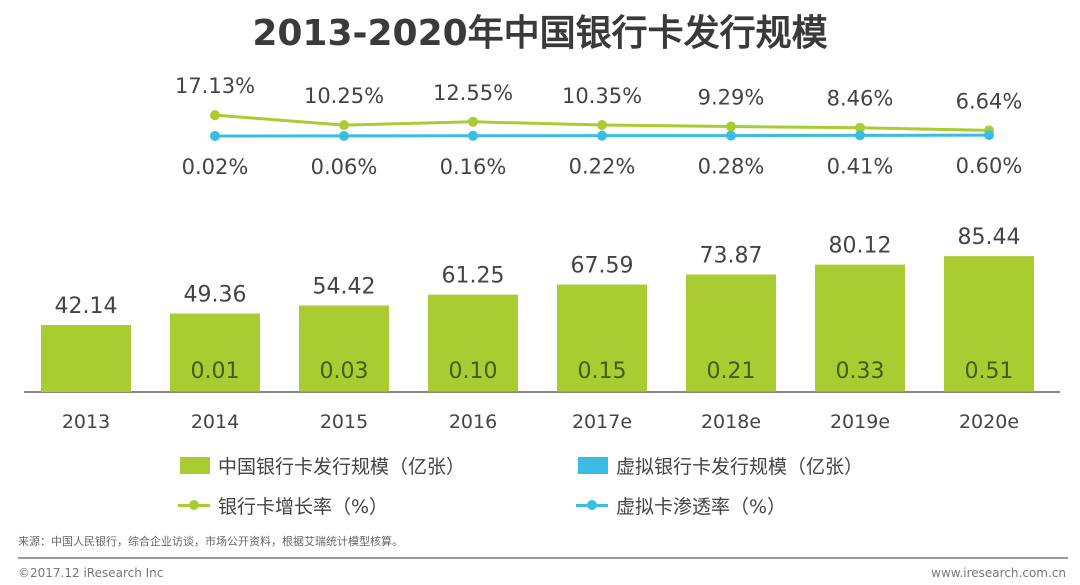 The width and height of the screenshot is (1080, 585). Describe the element at coordinates (731, 371) in the screenshot. I see `virtual-bar-value-label: 0.21` at that location.